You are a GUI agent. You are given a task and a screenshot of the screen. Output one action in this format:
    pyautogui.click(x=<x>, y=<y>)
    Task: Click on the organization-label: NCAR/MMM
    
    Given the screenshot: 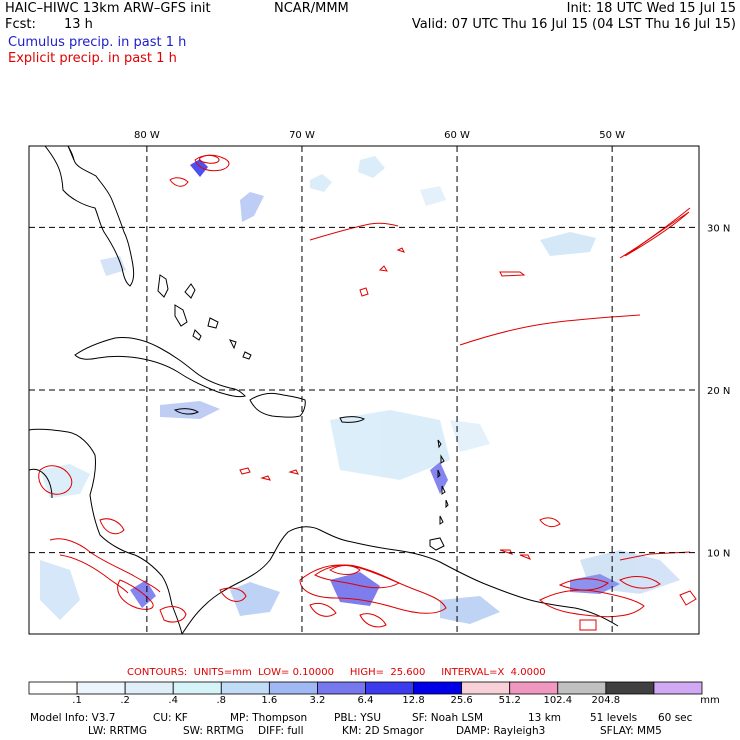 What is the action you would take?
    pyautogui.click(x=311, y=8)
    